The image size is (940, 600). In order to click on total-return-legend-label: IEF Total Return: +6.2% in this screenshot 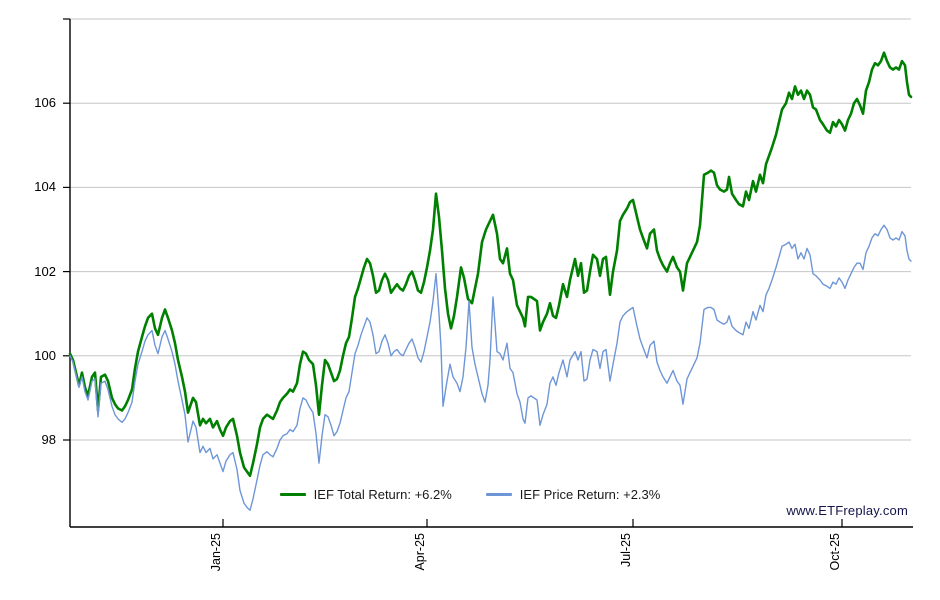, I will do `click(382, 494)`.